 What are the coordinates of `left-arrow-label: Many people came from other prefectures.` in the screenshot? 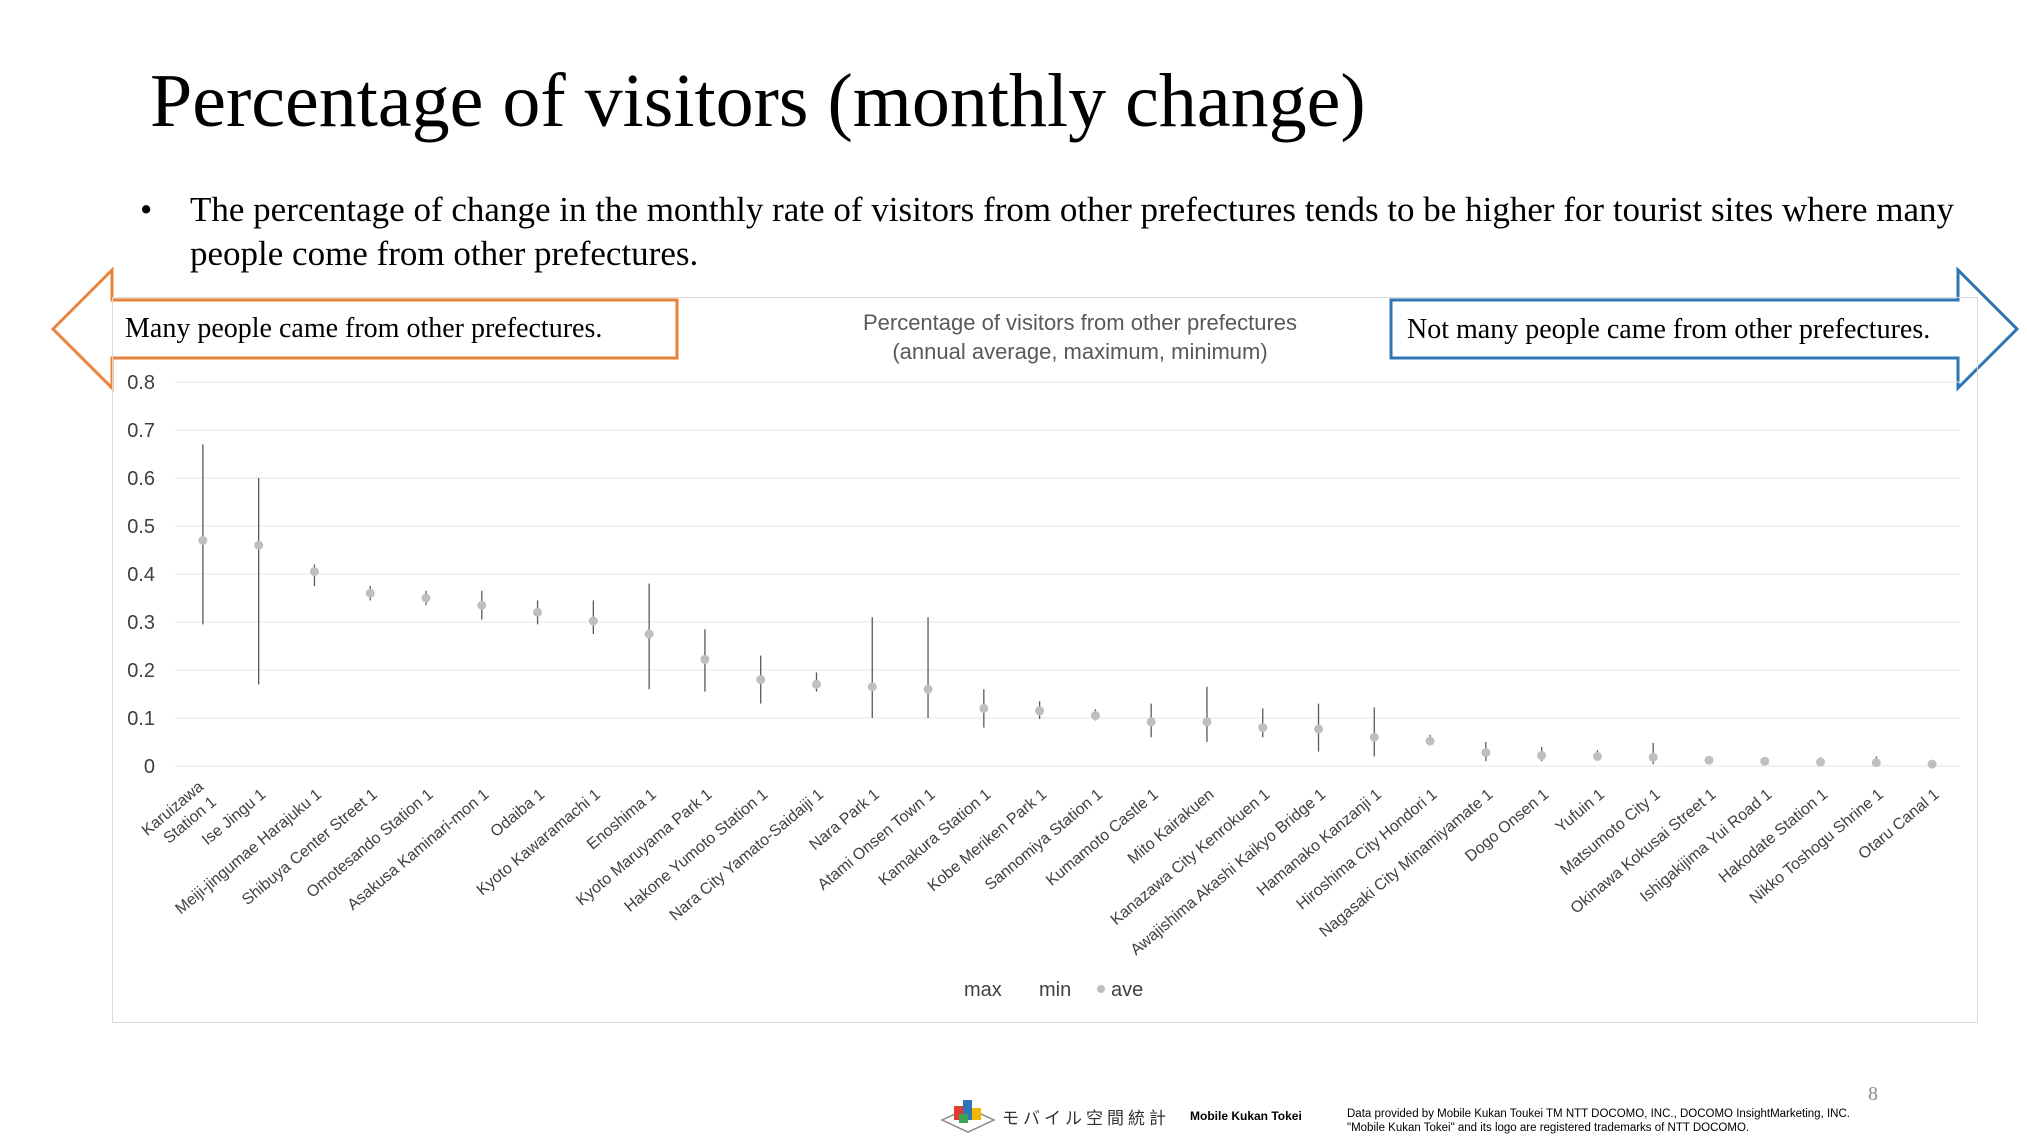 It's located at (364, 328).